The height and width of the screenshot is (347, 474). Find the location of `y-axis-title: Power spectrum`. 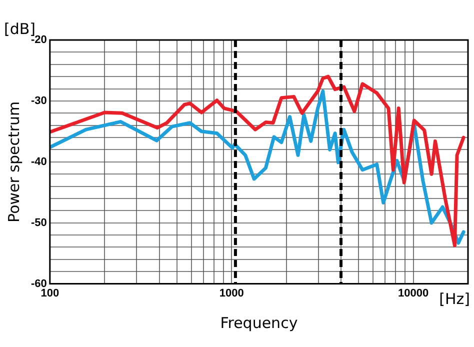

y-axis-title: Power spectrum is located at coordinates (13, 161).